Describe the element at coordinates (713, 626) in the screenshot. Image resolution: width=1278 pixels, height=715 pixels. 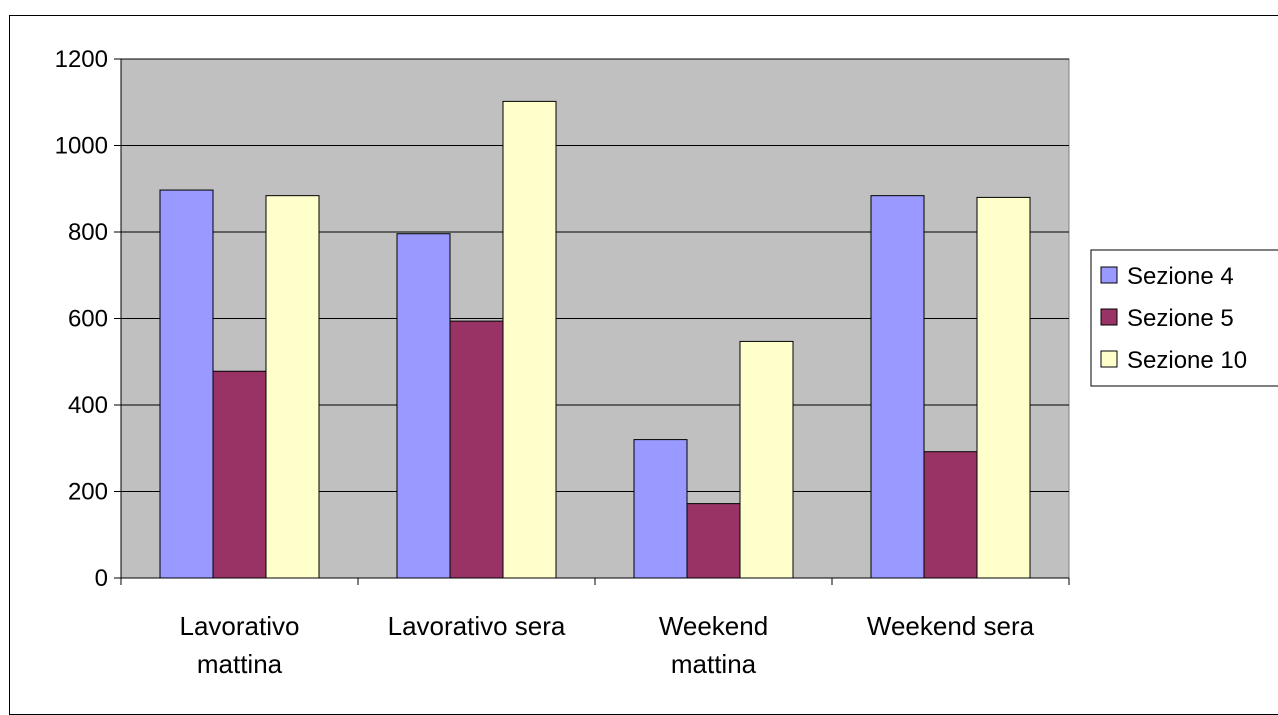
I see `x-category-label-line: Weekend` at that location.